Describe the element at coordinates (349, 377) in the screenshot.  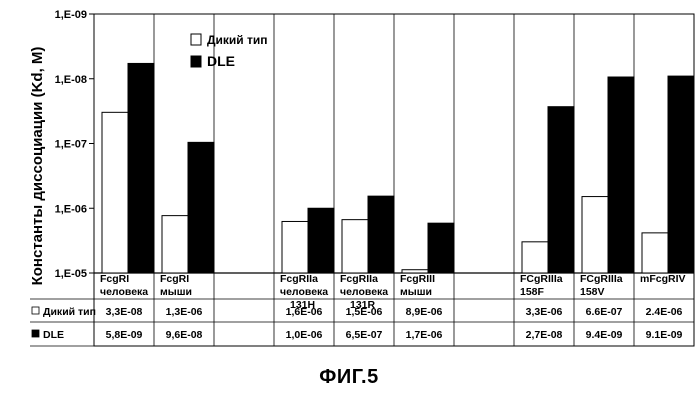
I see `figure-caption: ФИГ.5` at that location.